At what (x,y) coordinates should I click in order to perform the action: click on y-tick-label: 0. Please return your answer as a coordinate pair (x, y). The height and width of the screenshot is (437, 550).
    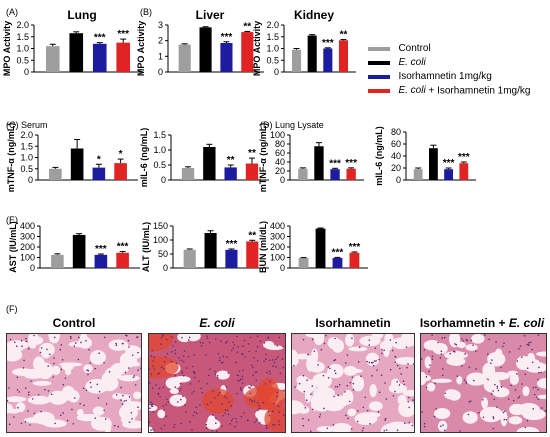
    Looking at the image, I should click on (160, 72).